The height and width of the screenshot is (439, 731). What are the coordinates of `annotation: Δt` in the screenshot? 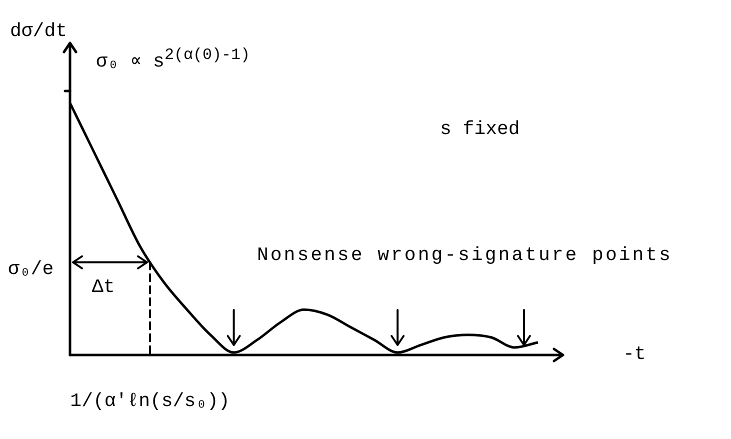 It's located at (103, 287).